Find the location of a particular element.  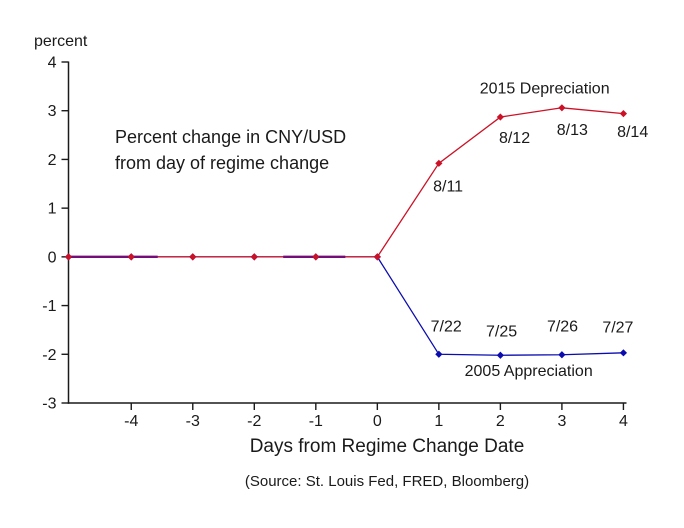

2005-appreciation-point-label: 7/25 is located at coordinates (501, 331).